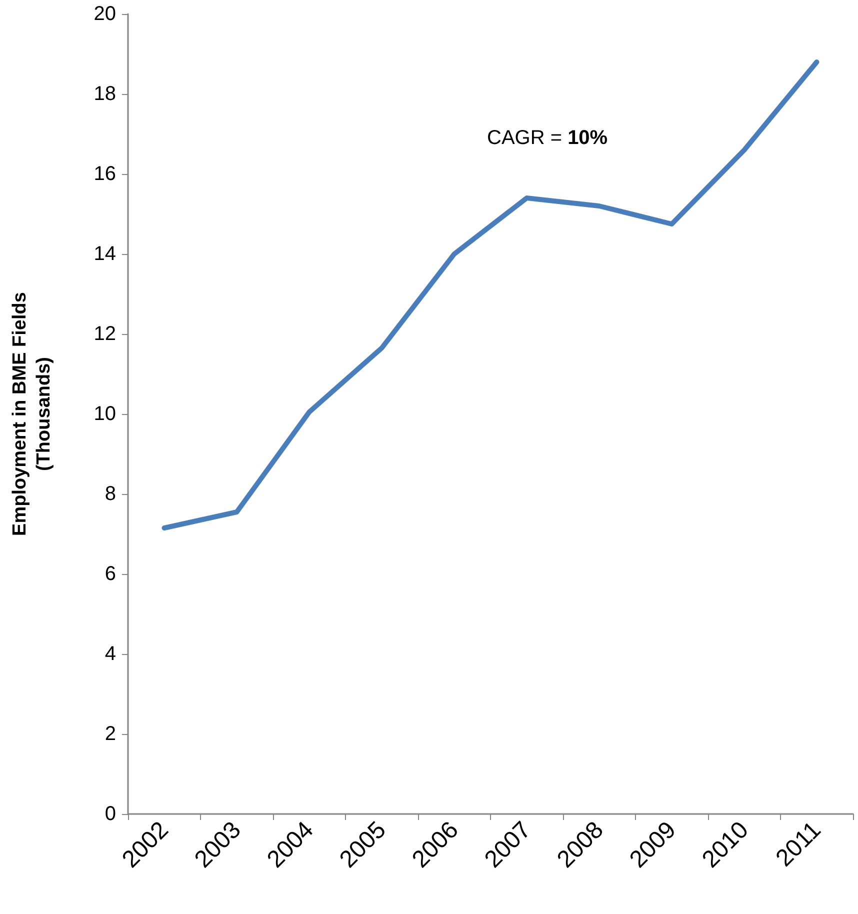  What do you see at coordinates (105, 14) in the screenshot?
I see `y-tick-label: 20` at bounding box center [105, 14].